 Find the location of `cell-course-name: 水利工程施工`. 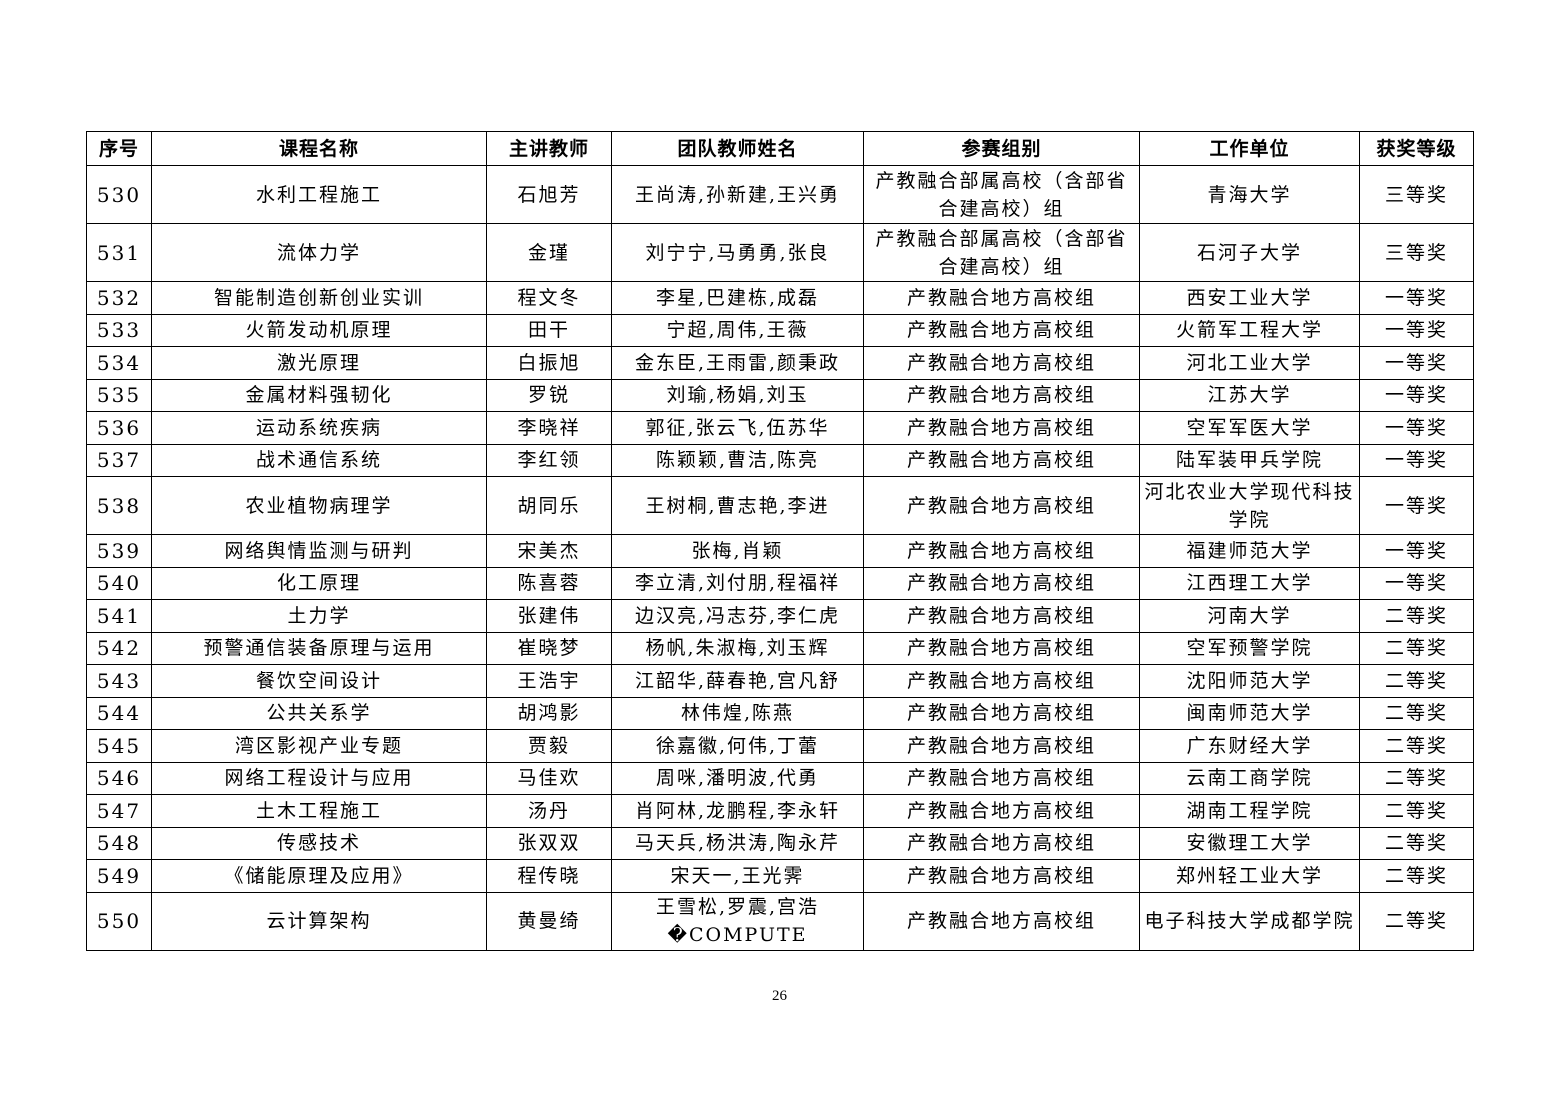

cell-course-name: 水利工程施工 is located at coordinates (319, 194).